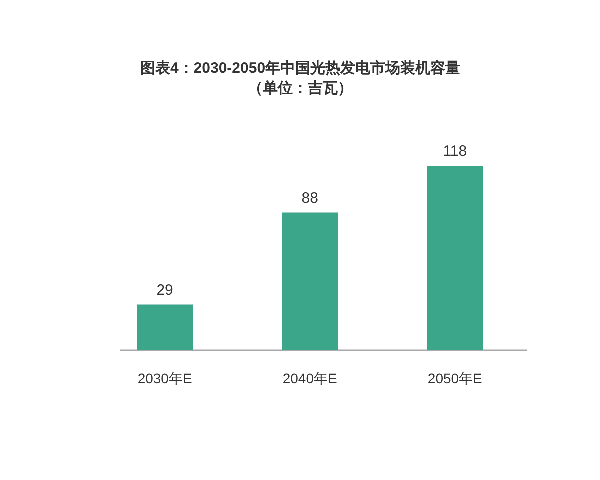  I want to click on data-label: 118, so click(455, 151).